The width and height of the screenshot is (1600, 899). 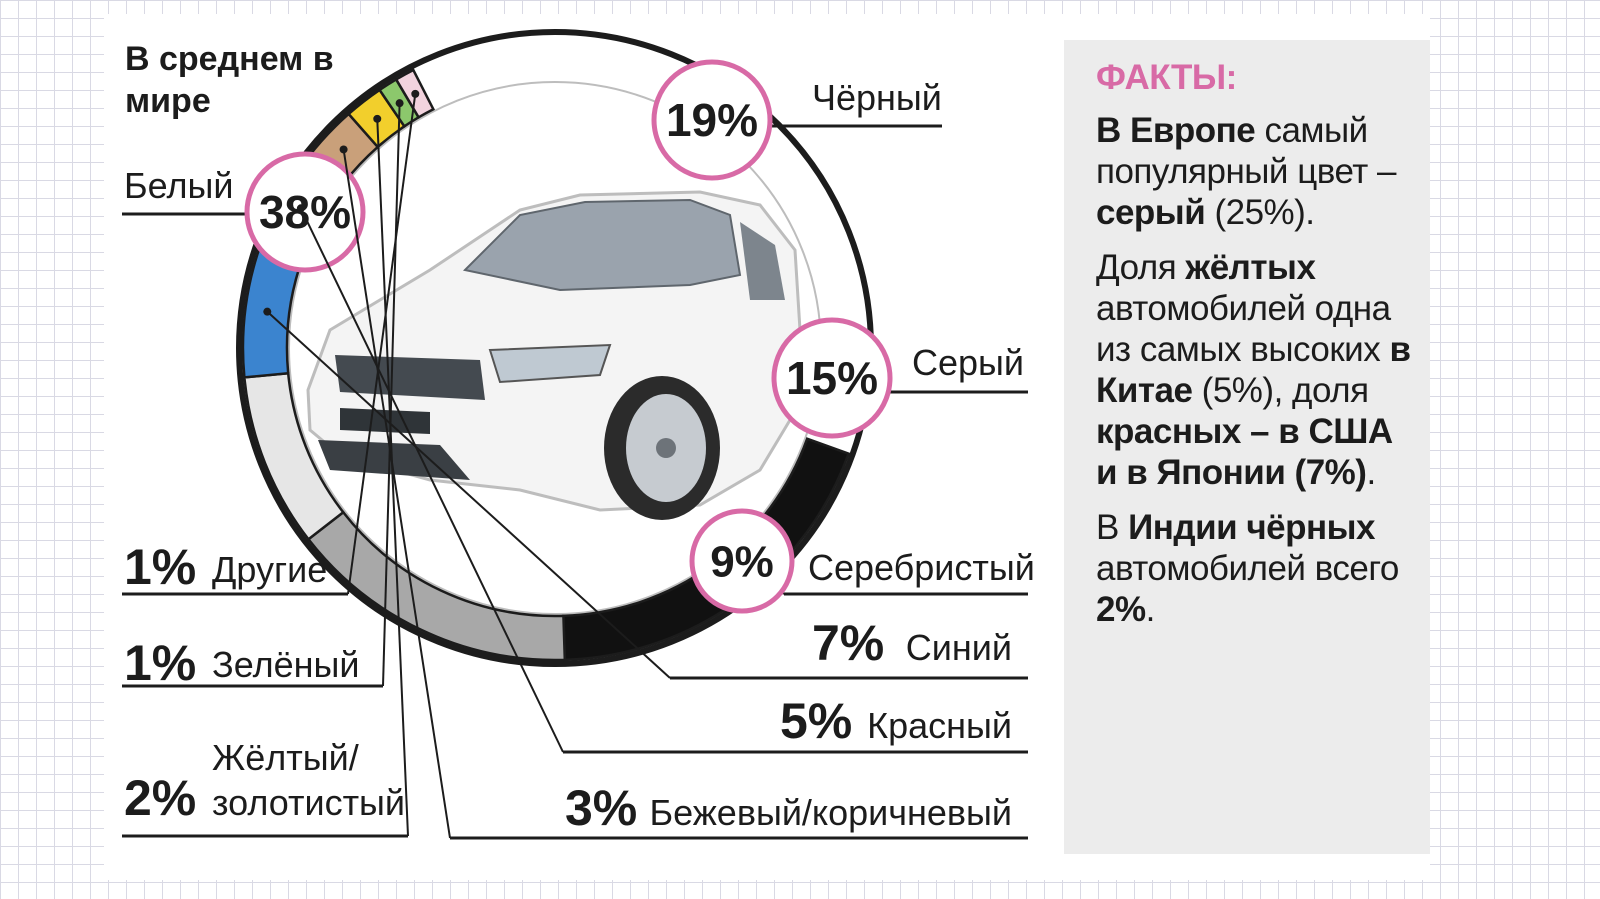 I want to click on pct-чёрный: 19%, so click(x=712, y=120).